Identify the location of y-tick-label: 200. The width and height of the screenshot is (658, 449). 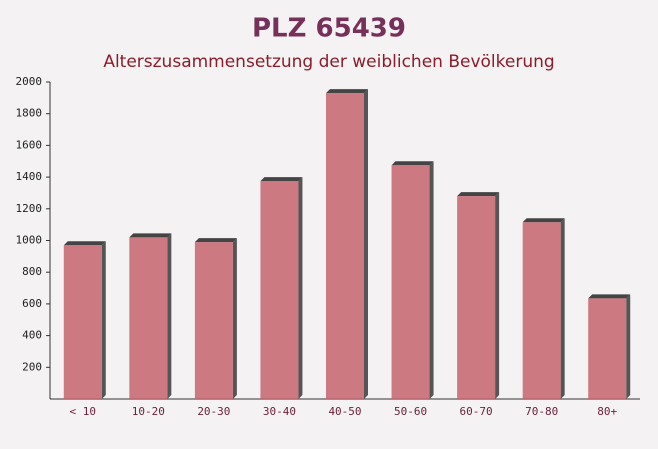
(32, 366).